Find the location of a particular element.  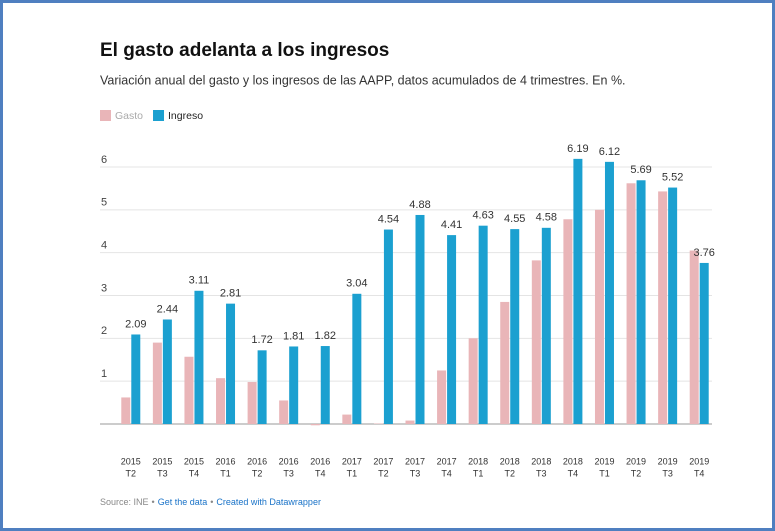

legend-label: Ingreso is located at coordinates (185, 116).